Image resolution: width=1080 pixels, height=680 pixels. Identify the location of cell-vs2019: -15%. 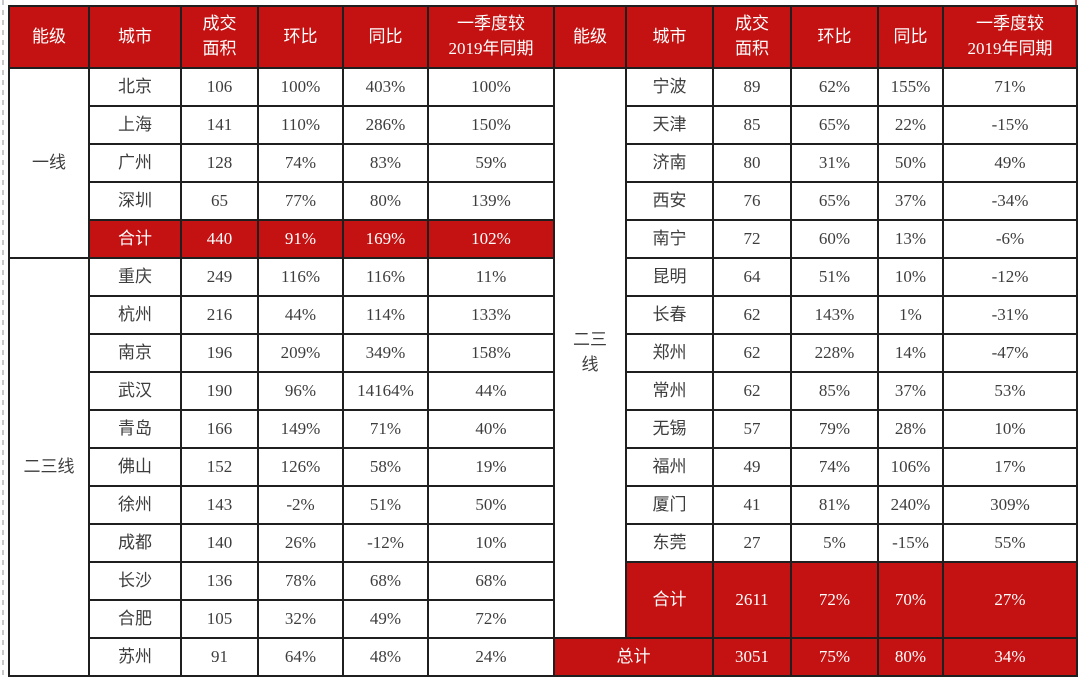
(1010, 125).